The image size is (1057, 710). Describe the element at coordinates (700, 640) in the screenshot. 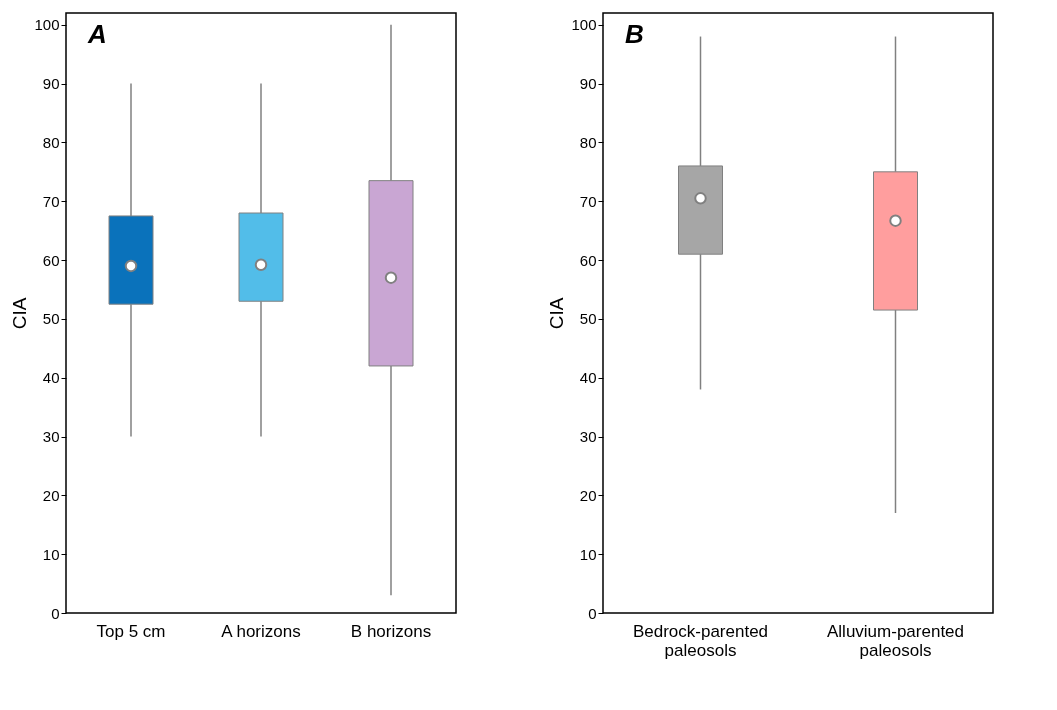

I see `x-tick-label: Bedrock-parented paleosols` at that location.